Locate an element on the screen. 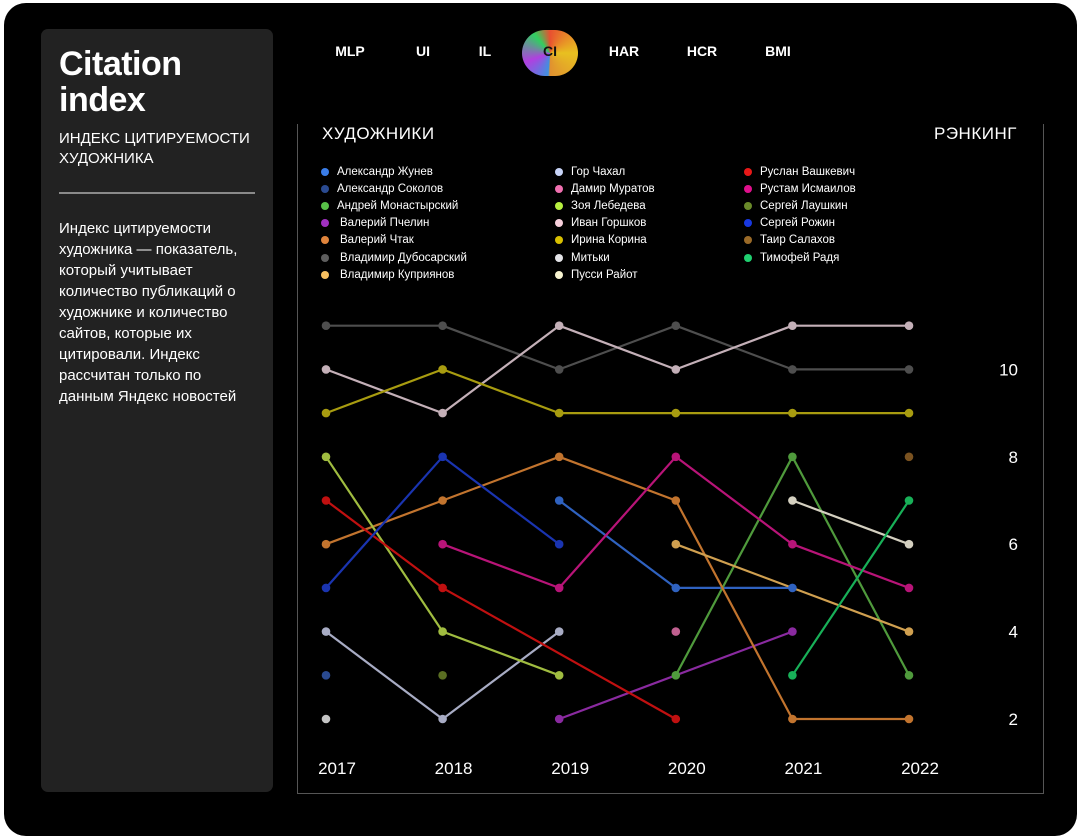 This screenshot has height=840, width=1080. legend-item: Дамир Муратов is located at coordinates (605, 188).